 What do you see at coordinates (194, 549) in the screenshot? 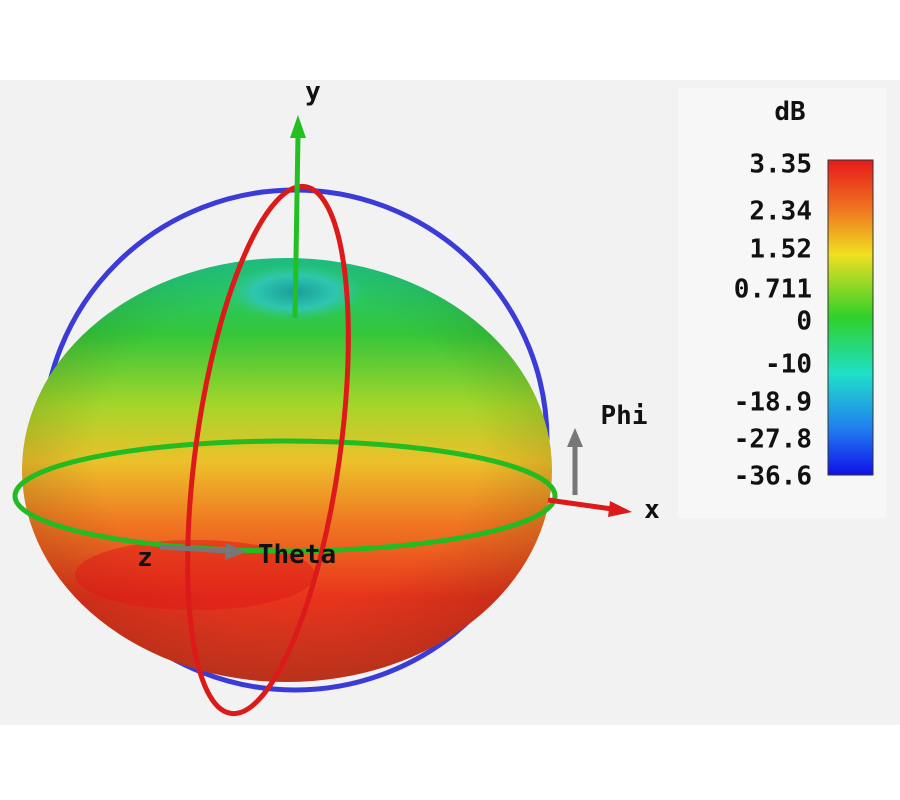
I see `theta-vector` at bounding box center [194, 549].